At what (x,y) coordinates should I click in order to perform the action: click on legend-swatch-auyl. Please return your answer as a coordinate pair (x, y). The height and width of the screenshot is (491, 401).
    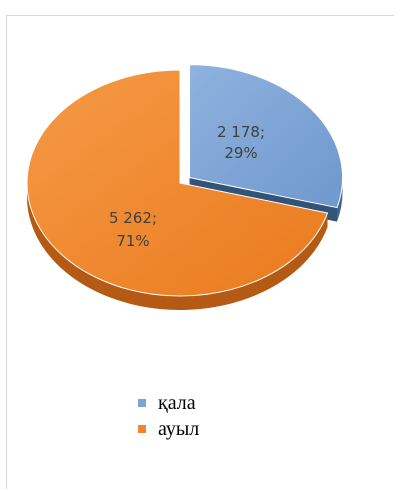
    Looking at the image, I should click on (142, 429).